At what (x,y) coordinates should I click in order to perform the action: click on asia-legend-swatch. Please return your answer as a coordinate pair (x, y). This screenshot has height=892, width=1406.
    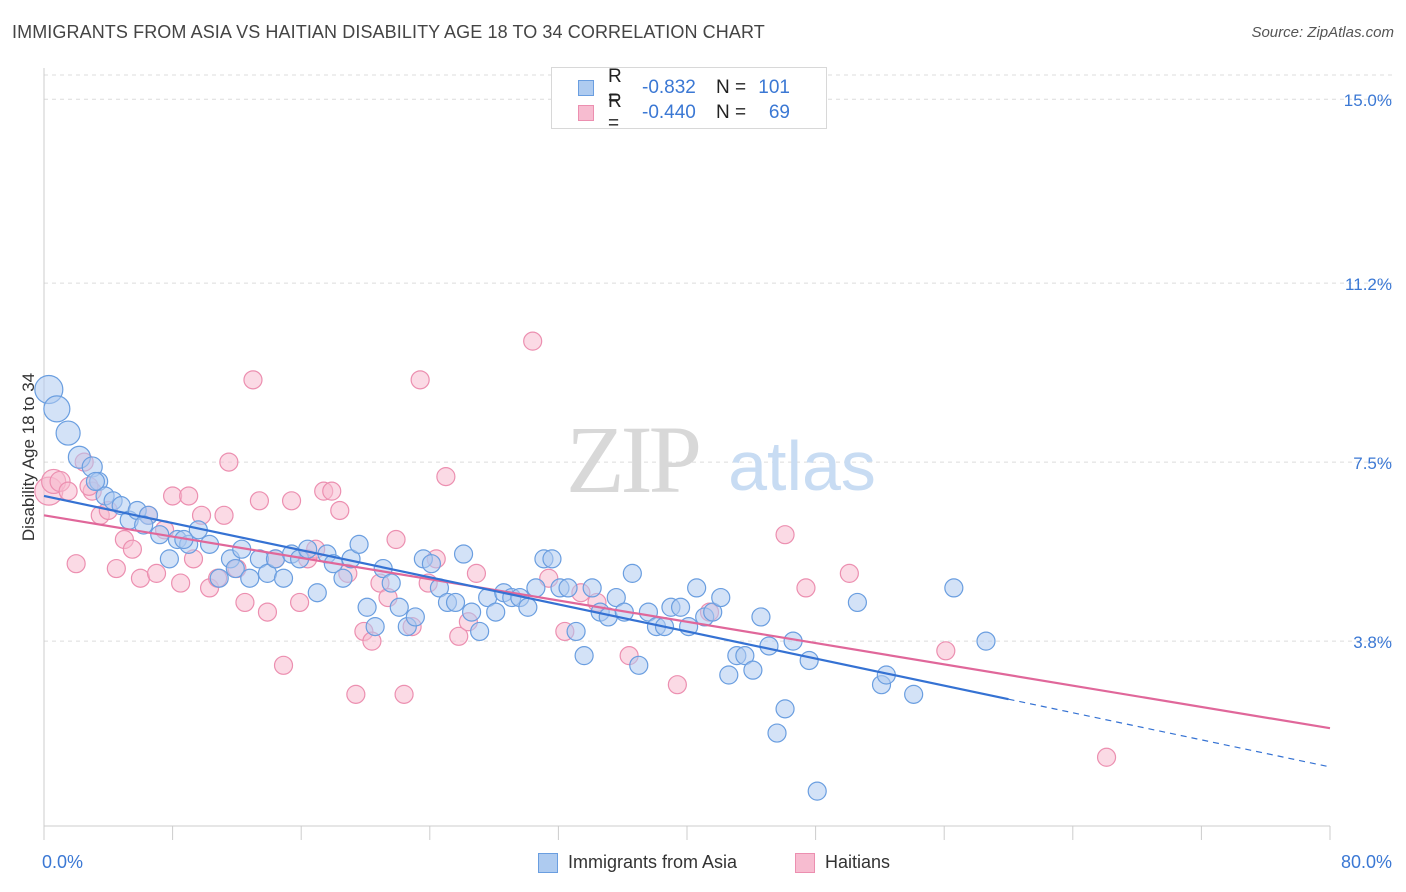
    Looking at the image, I should click on (548, 862).